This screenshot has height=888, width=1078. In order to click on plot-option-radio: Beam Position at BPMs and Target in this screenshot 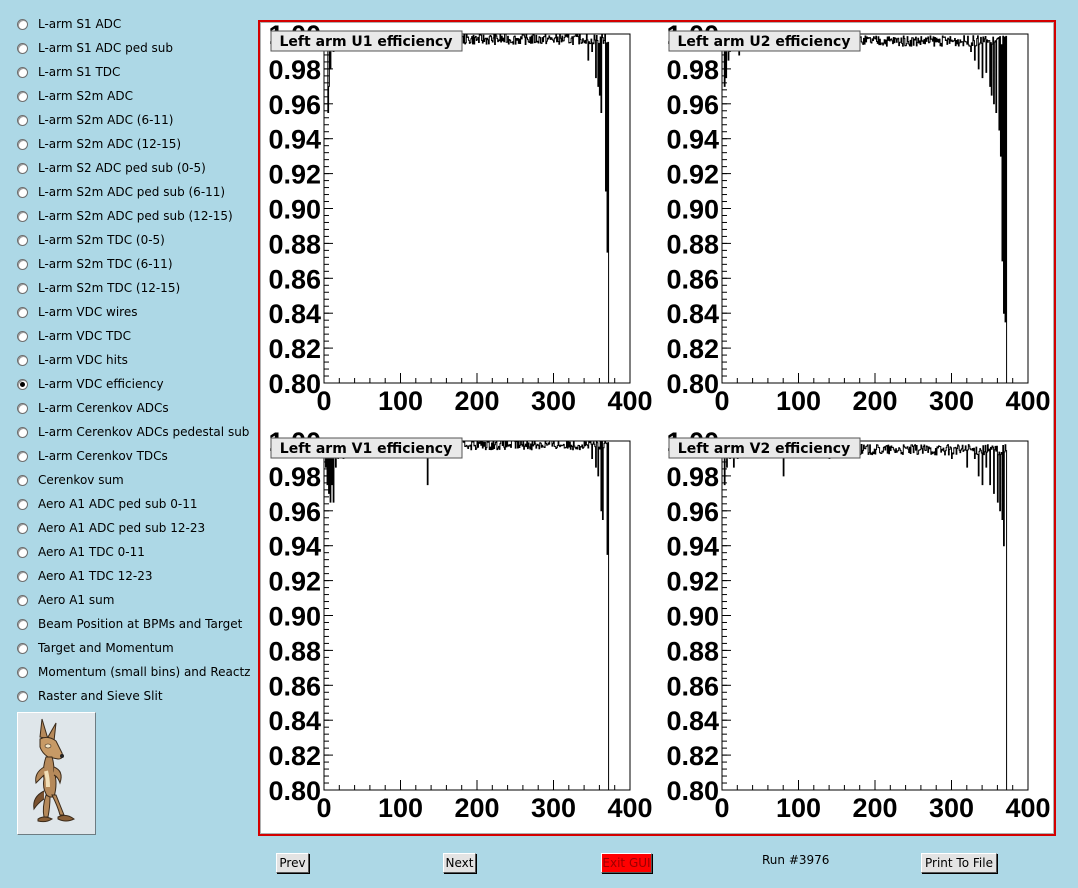, I will do `click(129, 624)`.